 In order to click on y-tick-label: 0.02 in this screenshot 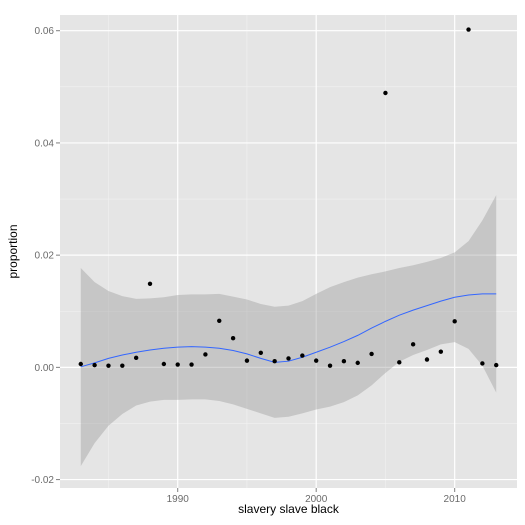, I will do `click(45, 256)`.